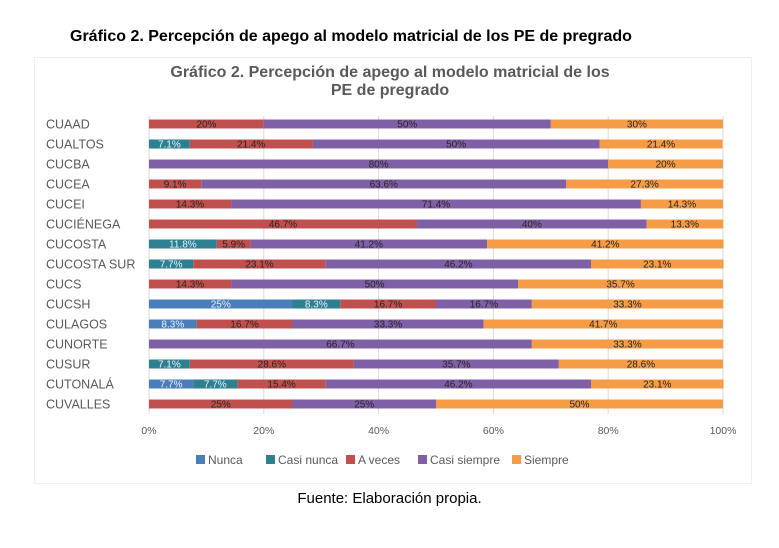  What do you see at coordinates (80, 384) in the screenshot?
I see `category-label: CUTONALÁ` at bounding box center [80, 384].